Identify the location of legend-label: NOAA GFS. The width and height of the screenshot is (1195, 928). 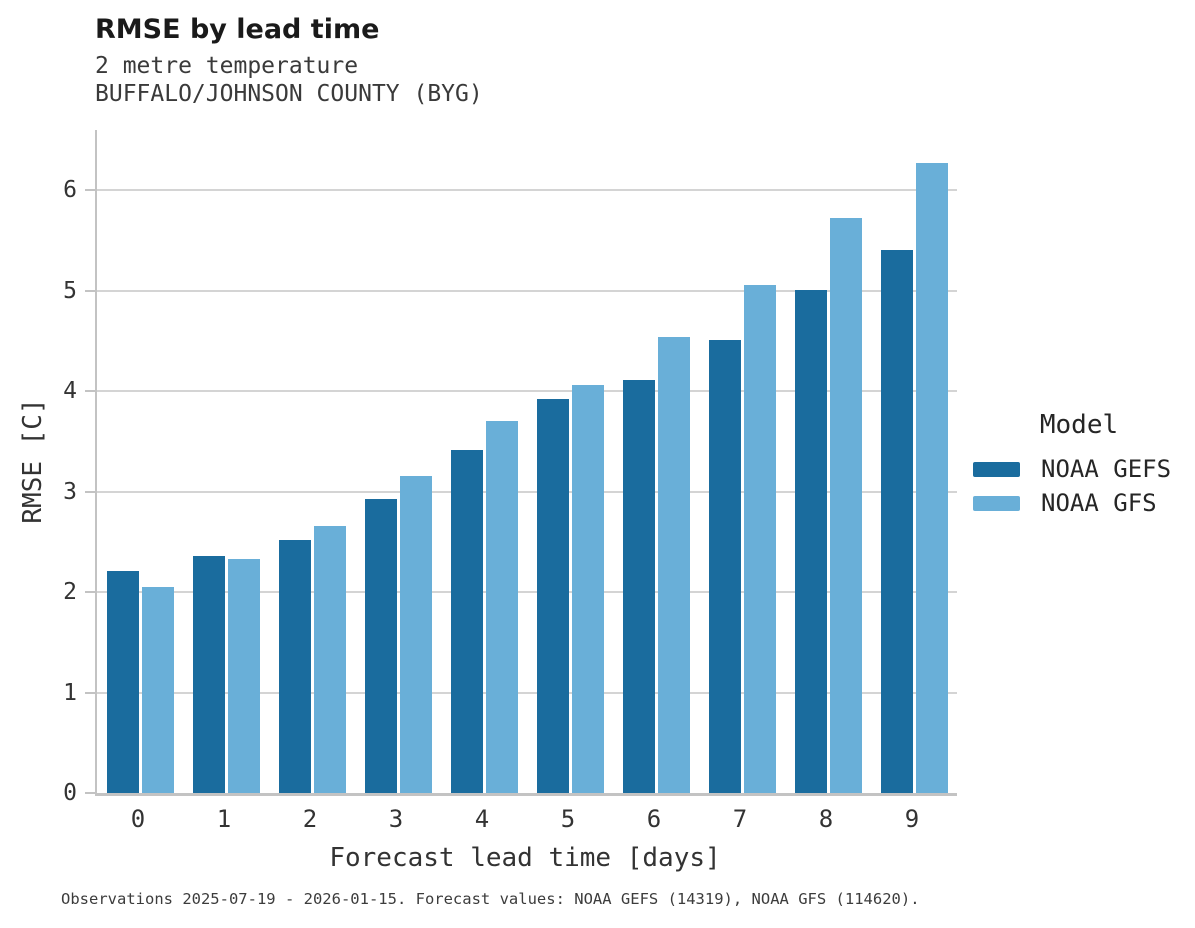
(1099, 503).